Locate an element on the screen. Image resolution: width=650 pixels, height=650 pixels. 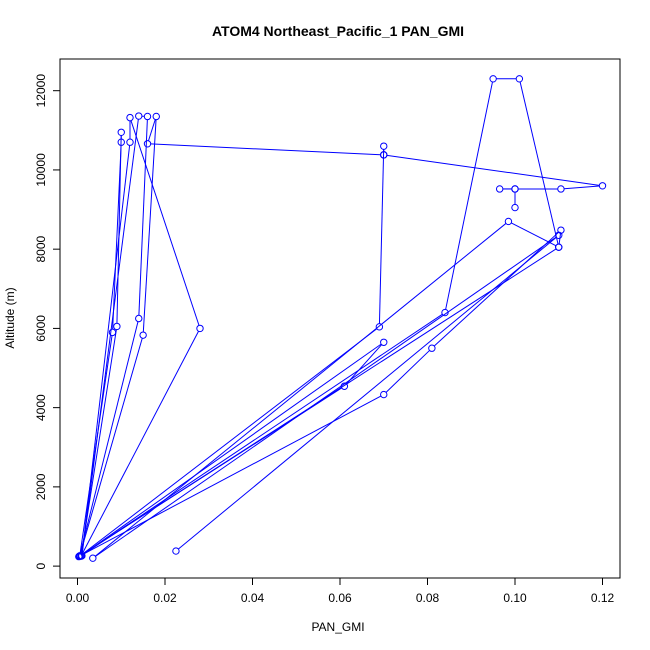
x-tick-label: 0.10 is located at coordinates (515, 598).